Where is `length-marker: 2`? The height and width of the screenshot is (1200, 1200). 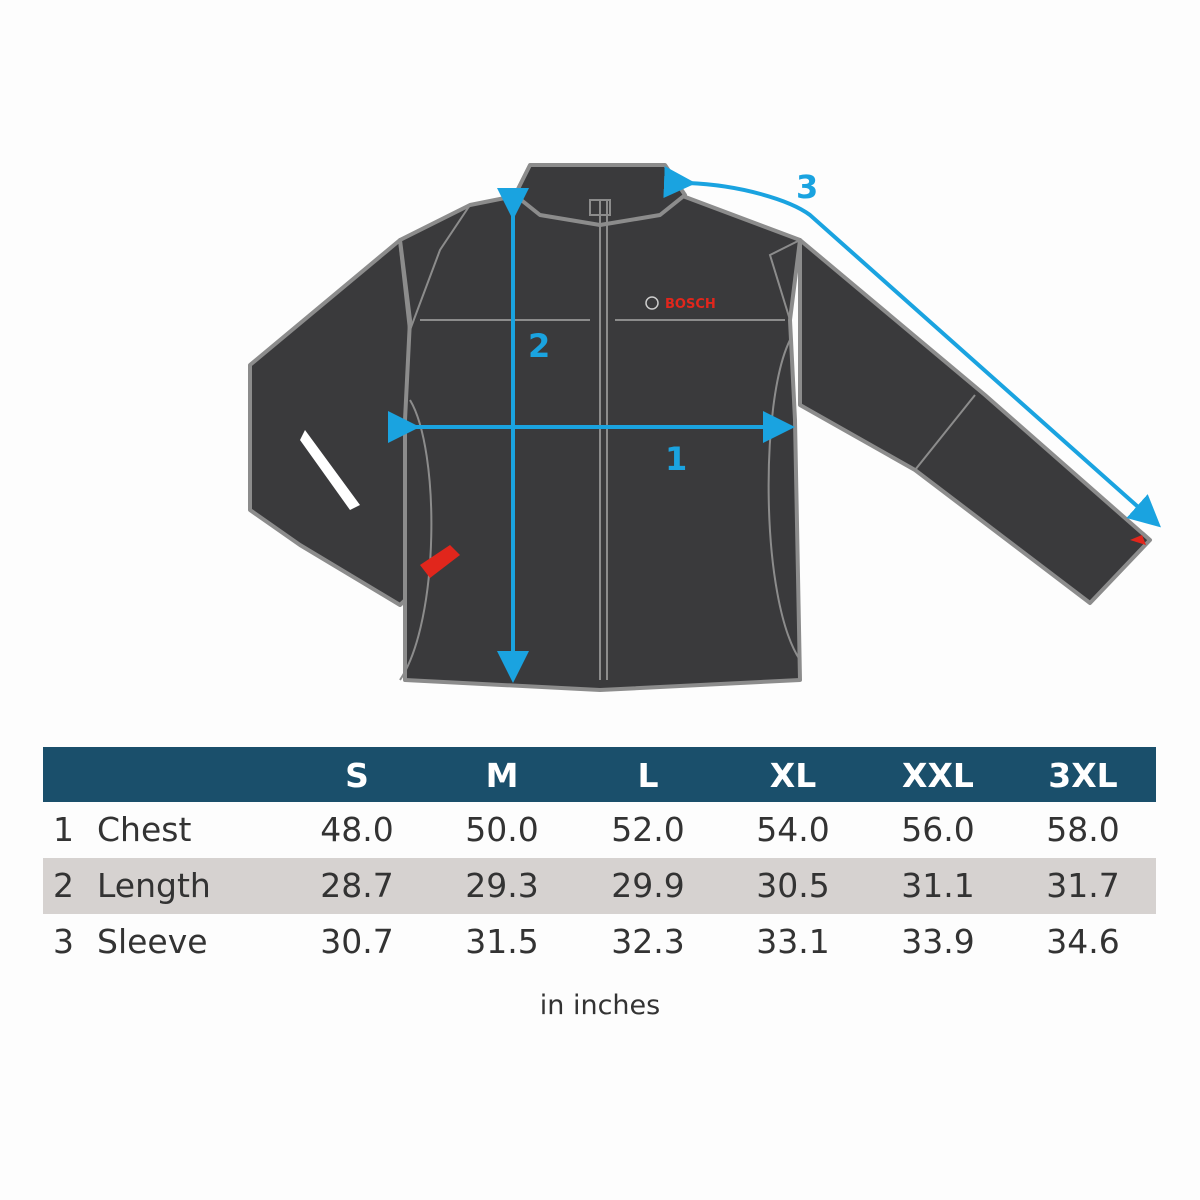
length-marker: 2 is located at coordinates (539, 346).